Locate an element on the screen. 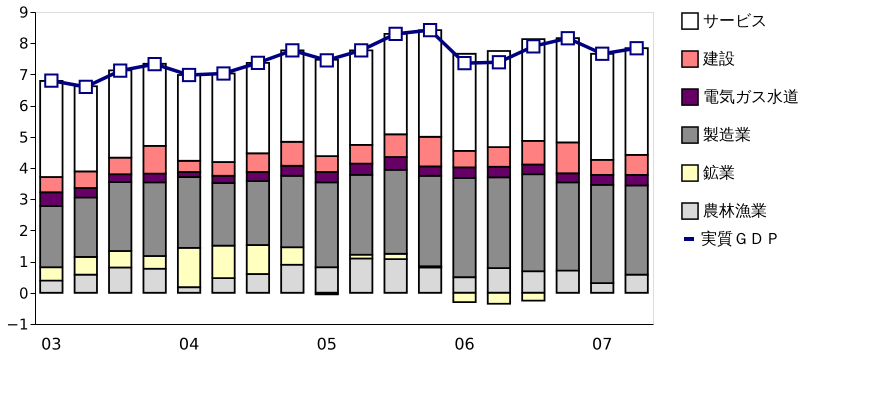  y-tick-label: 3 is located at coordinates (23, 199).